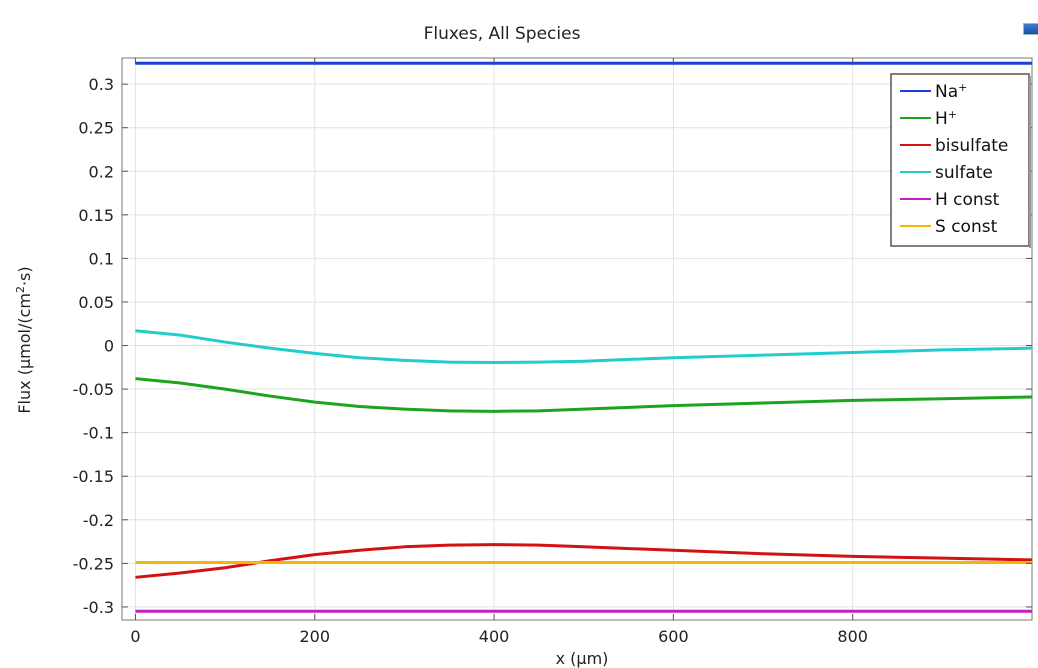 The width and height of the screenshot is (1038, 668). What do you see at coordinates (93, 389) in the screenshot?
I see `y-tick-label: -0.05` at bounding box center [93, 389].